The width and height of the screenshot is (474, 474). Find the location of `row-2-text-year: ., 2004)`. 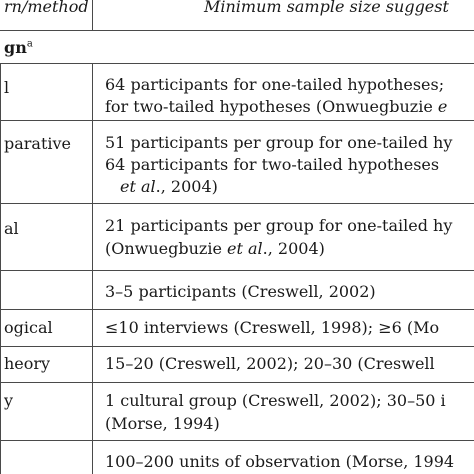

row-2-text-year: ., 2004) is located at coordinates (186, 186).